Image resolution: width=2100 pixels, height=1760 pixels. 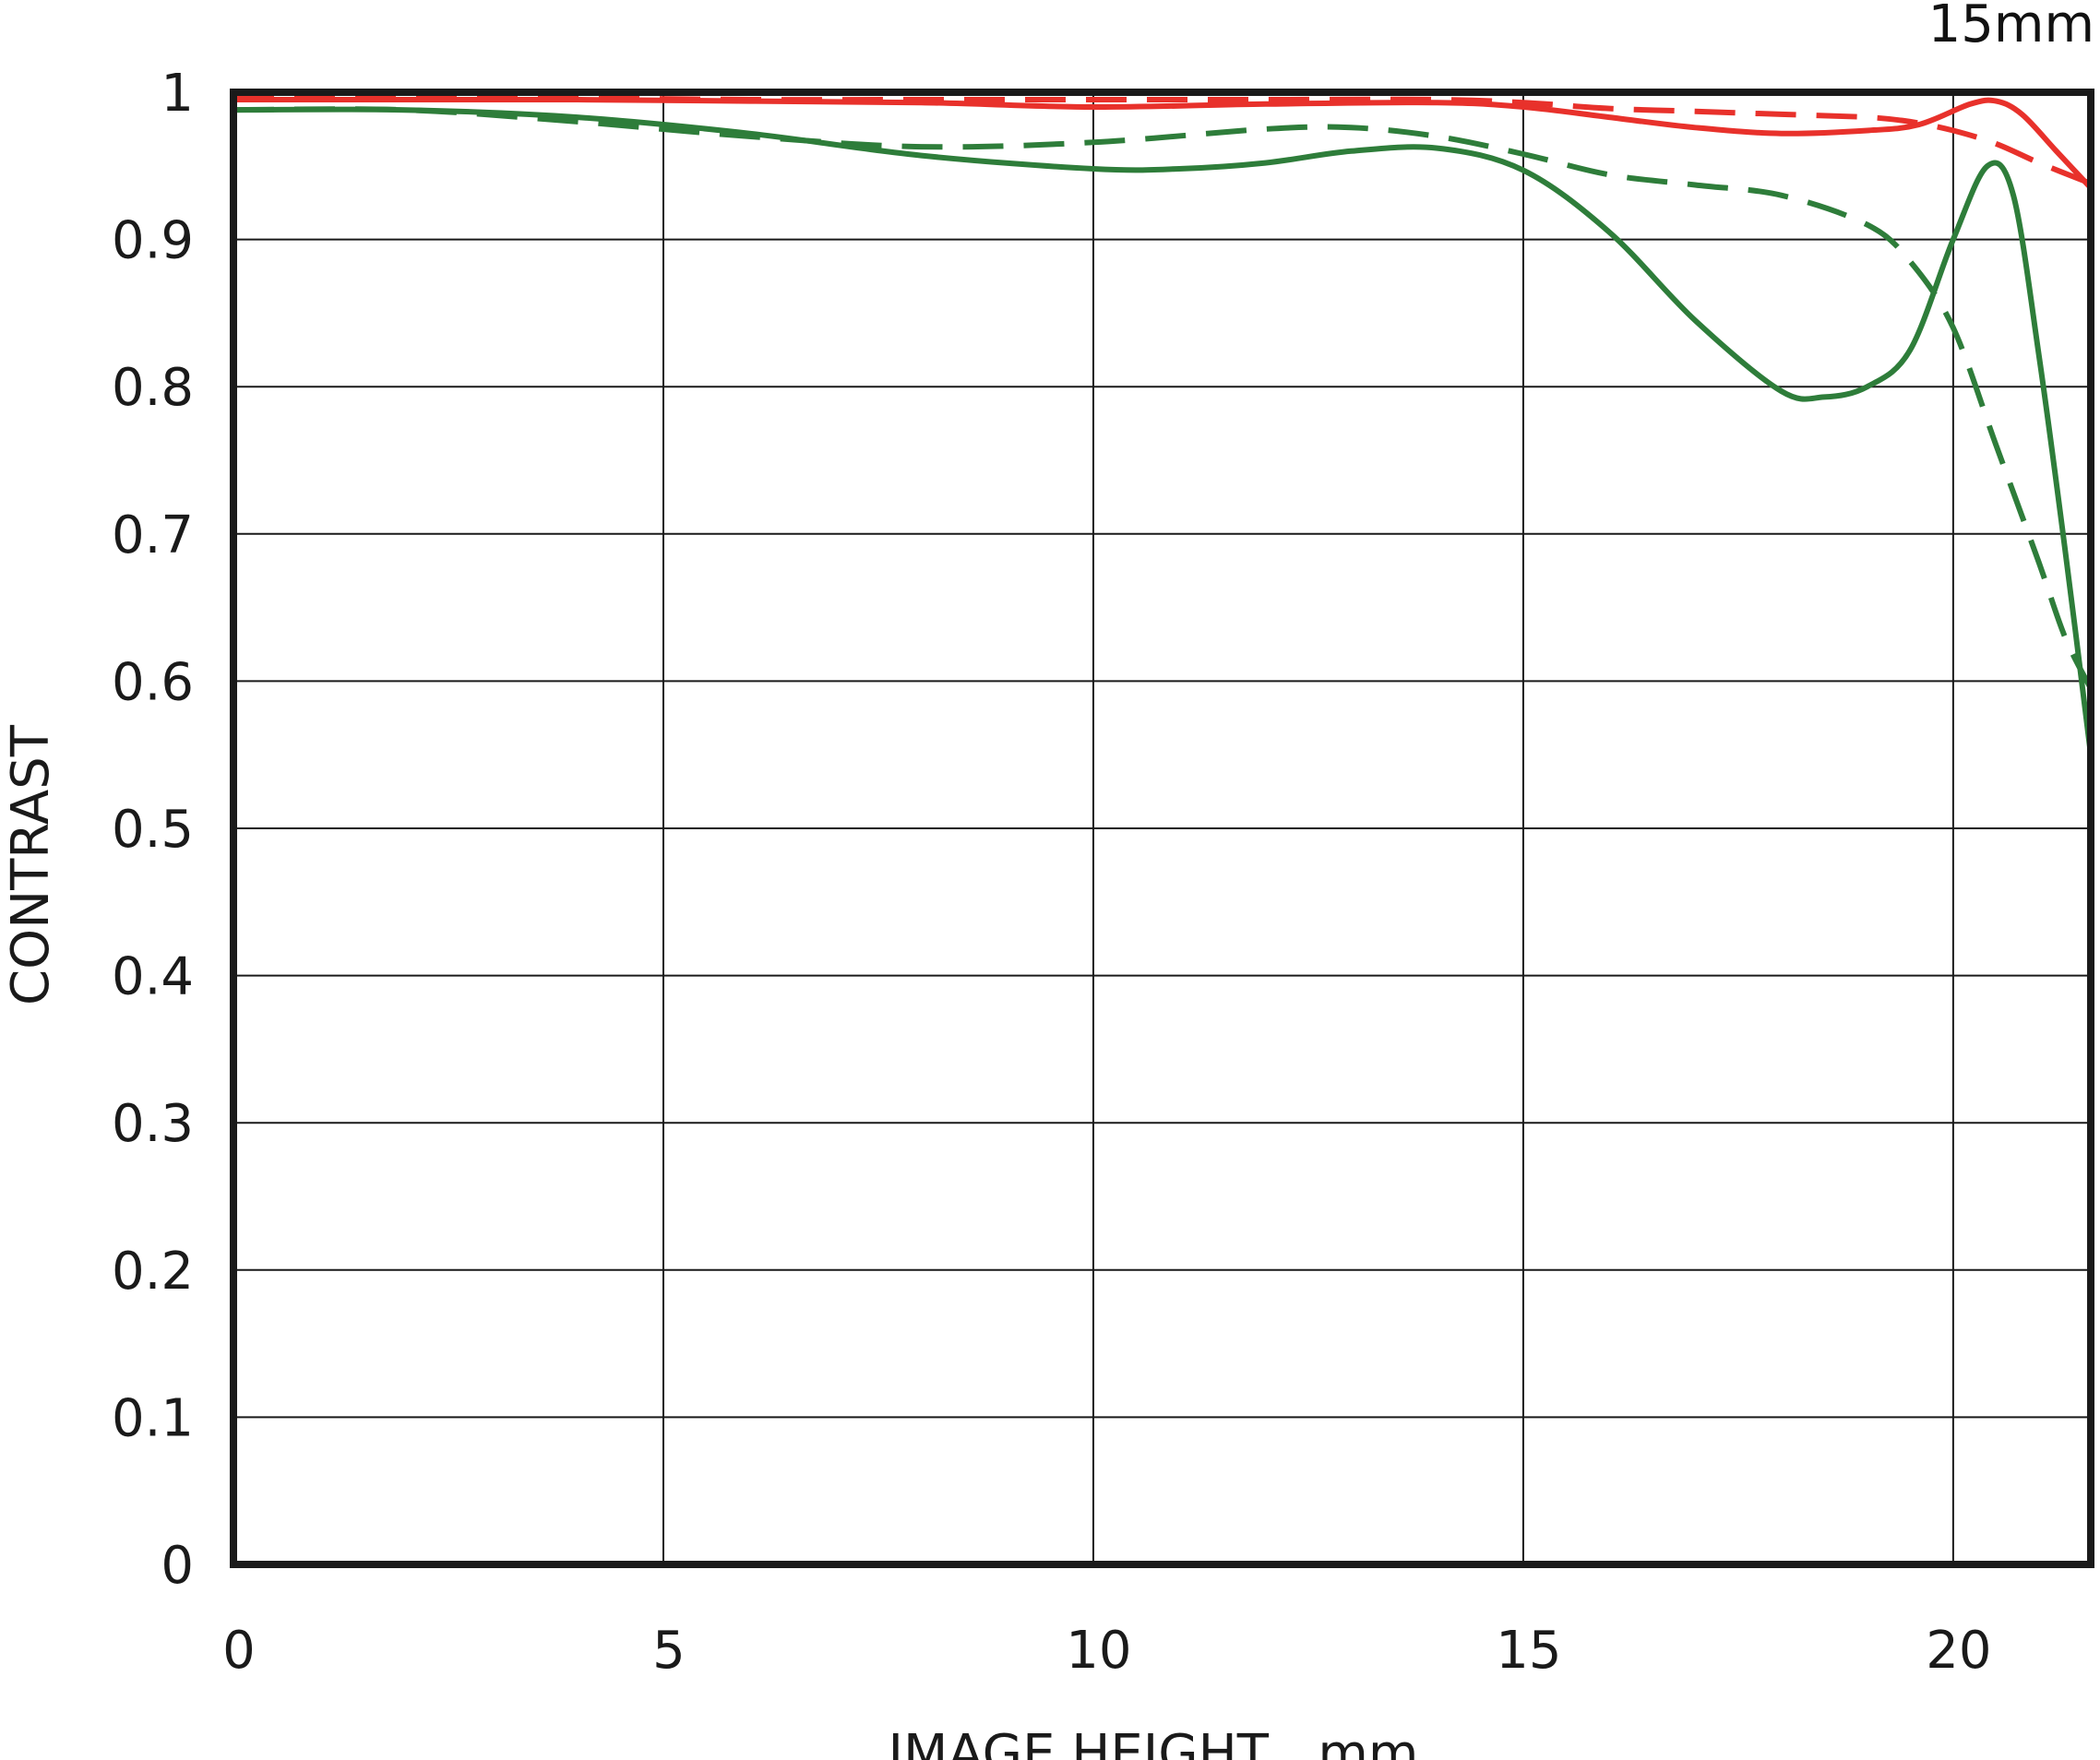 I want to click on y-tick-label: 0.8, so click(x=153, y=388).